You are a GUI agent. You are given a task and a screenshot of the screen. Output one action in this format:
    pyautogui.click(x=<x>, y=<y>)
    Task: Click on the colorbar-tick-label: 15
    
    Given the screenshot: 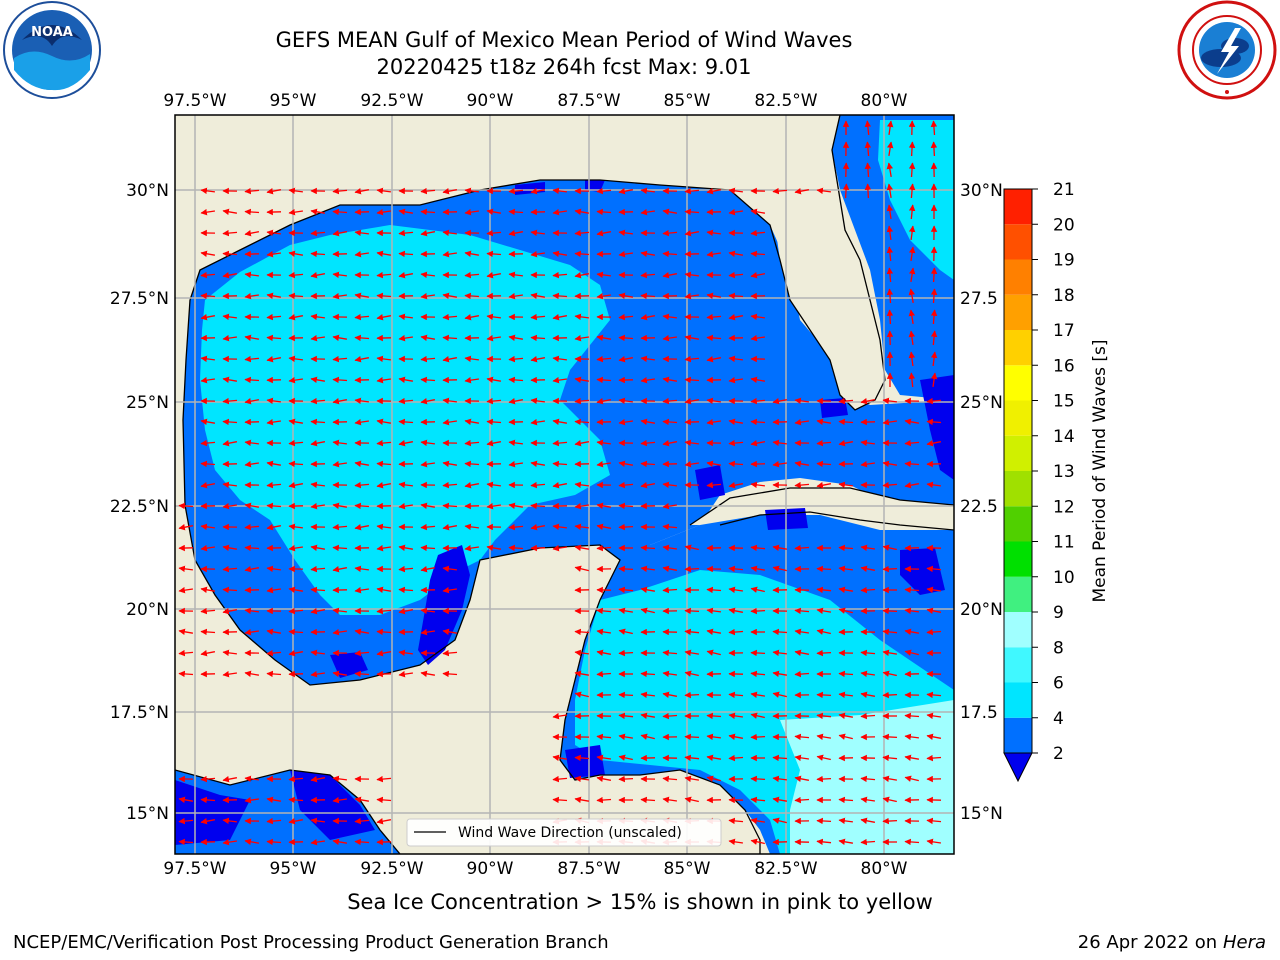 What is the action you would take?
    pyautogui.click(x=1064, y=402)
    